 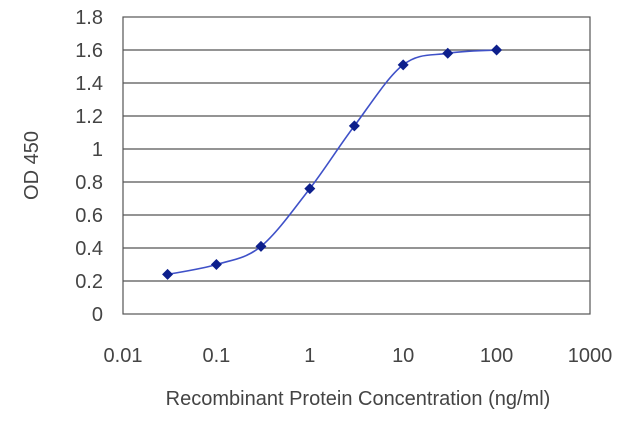 I want to click on y-axis-label: OD 450, so click(x=32, y=165).